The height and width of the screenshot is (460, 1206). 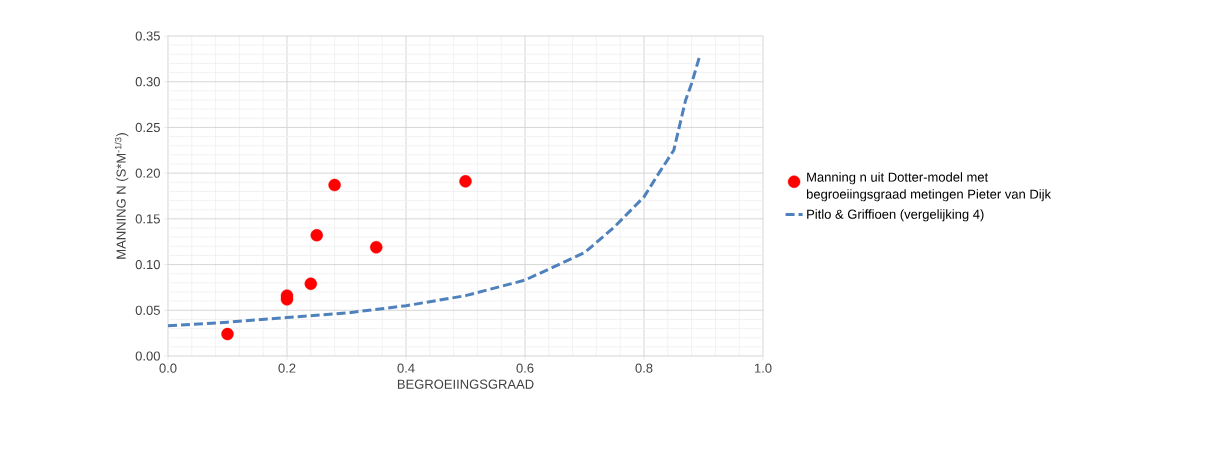 What do you see at coordinates (168, 368) in the screenshot?
I see `x-tick-label: 0.0` at bounding box center [168, 368].